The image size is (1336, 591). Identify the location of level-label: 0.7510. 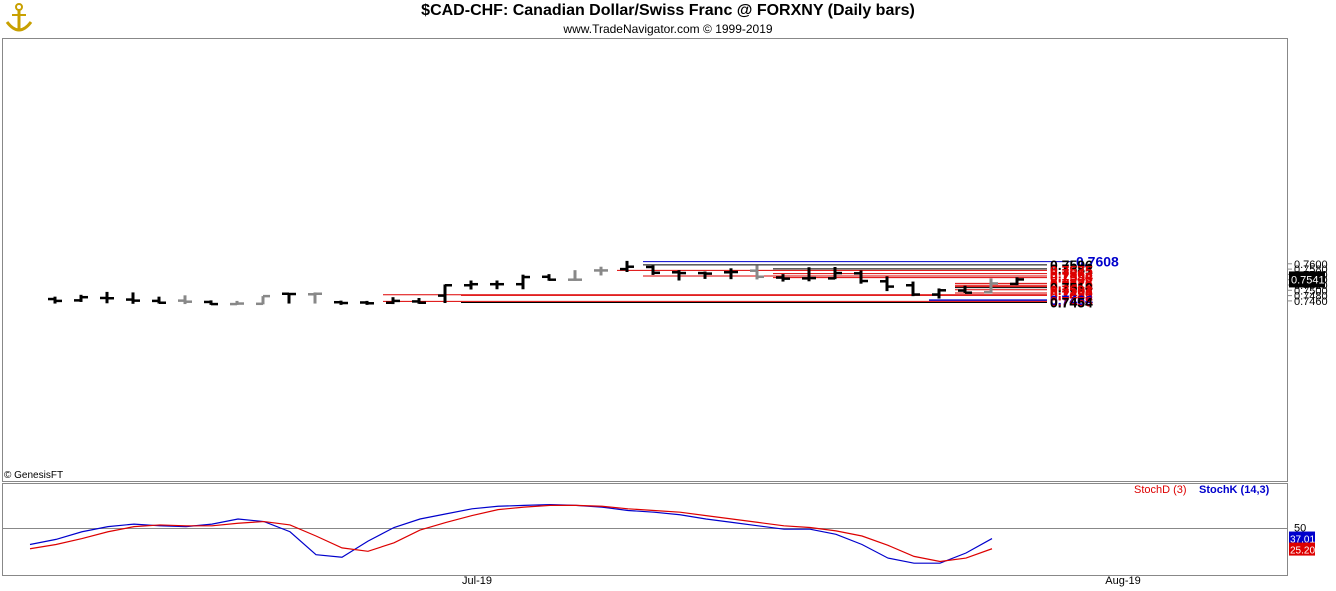
(1071, 288).